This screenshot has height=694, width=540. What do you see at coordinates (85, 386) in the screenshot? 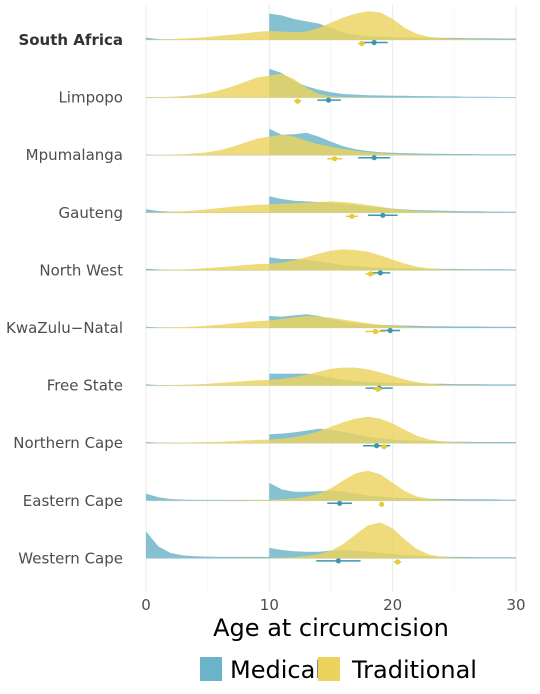
I see `y-label-free-state: Free State` at bounding box center [85, 386].